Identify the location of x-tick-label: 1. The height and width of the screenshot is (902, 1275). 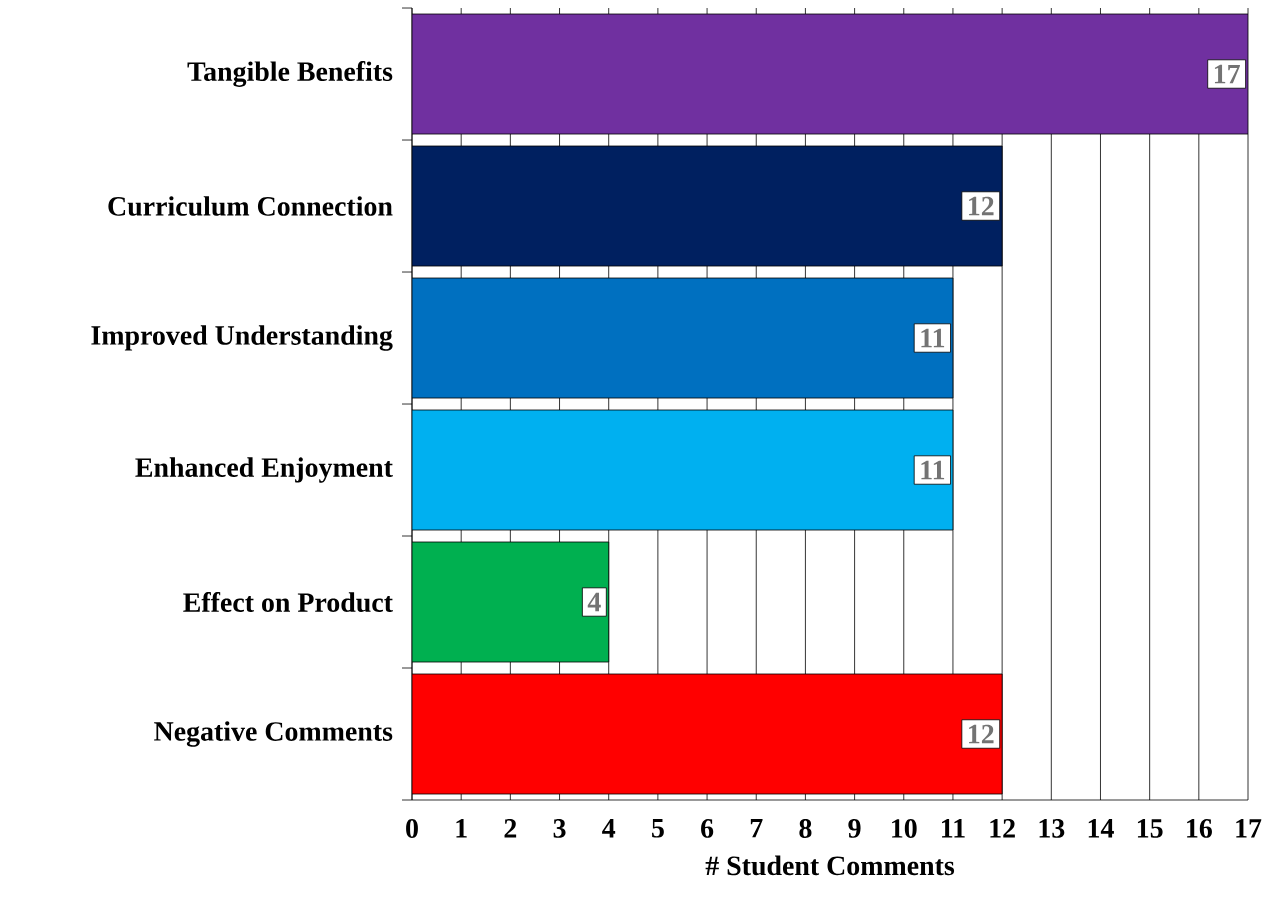
(461, 828).